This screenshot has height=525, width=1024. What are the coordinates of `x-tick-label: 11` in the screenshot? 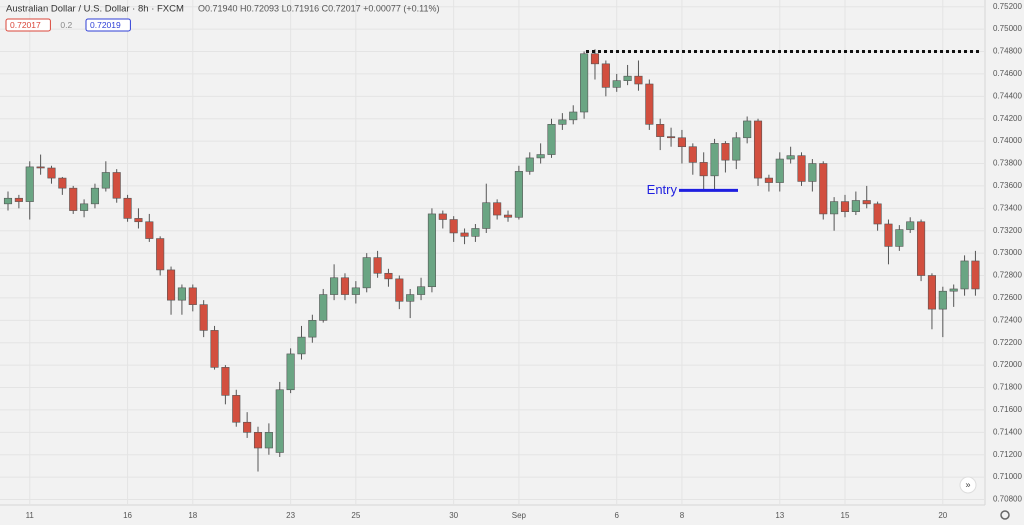 It's located at (30, 515).